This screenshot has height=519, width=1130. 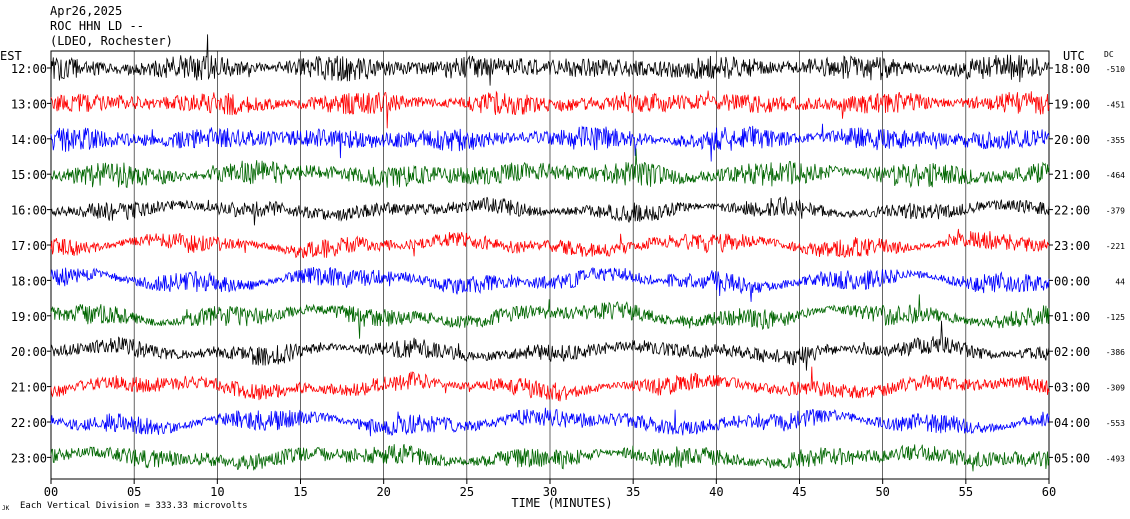 What do you see at coordinates (383, 492) in the screenshot?
I see `x-tick-label-20: 20` at bounding box center [383, 492].